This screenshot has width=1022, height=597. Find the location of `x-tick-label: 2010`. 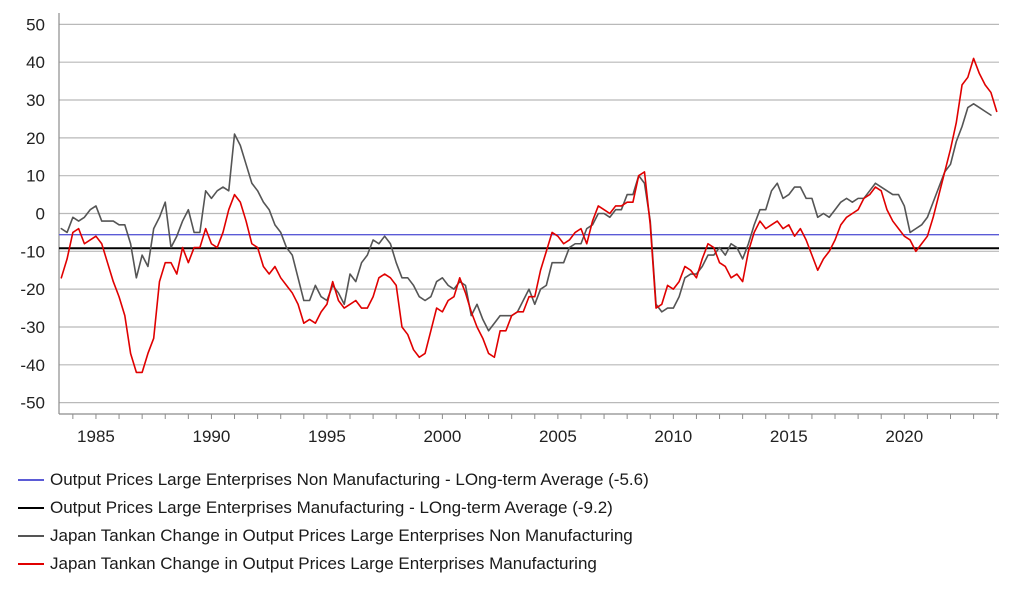

x-tick-label: 2010 is located at coordinates (673, 436).